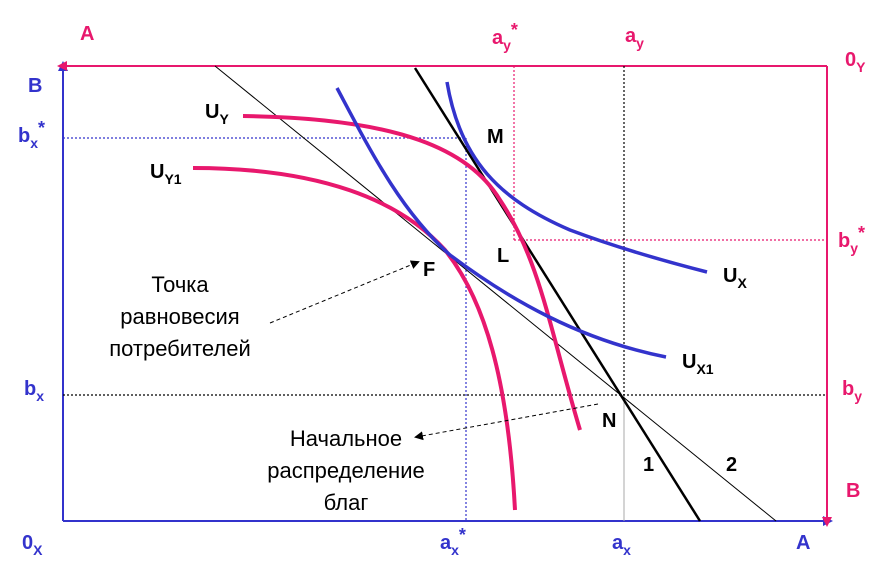  What do you see at coordinates (180, 284) in the screenshot?
I see `svg-text: Точка` at bounding box center [180, 284].